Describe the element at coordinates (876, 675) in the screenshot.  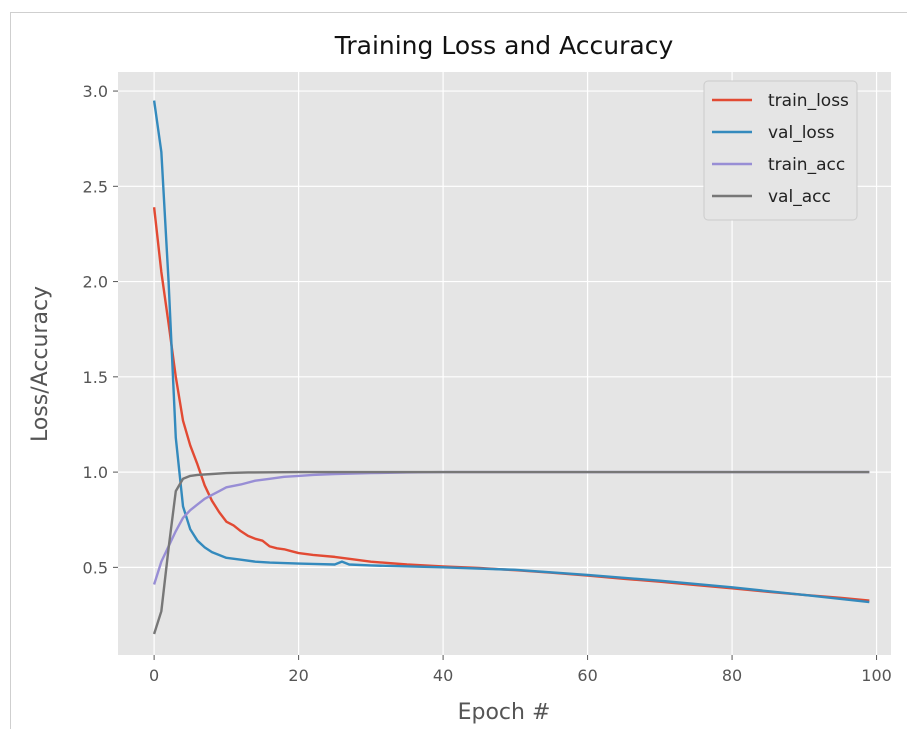
I see `x-tick-label: 100` at that location.